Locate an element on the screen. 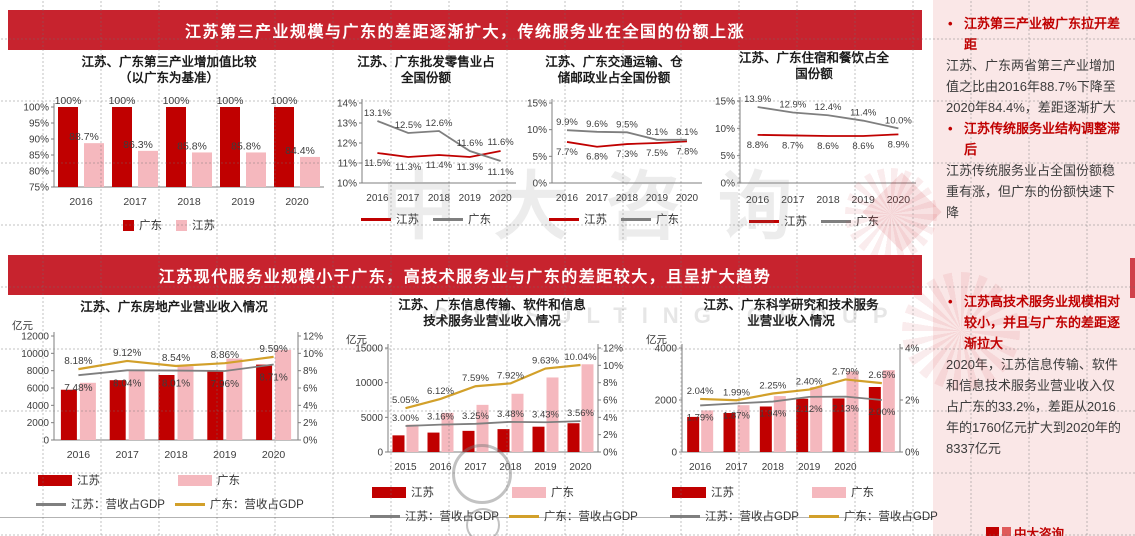  svg-text: 86.3% is located at coordinates (138, 145).